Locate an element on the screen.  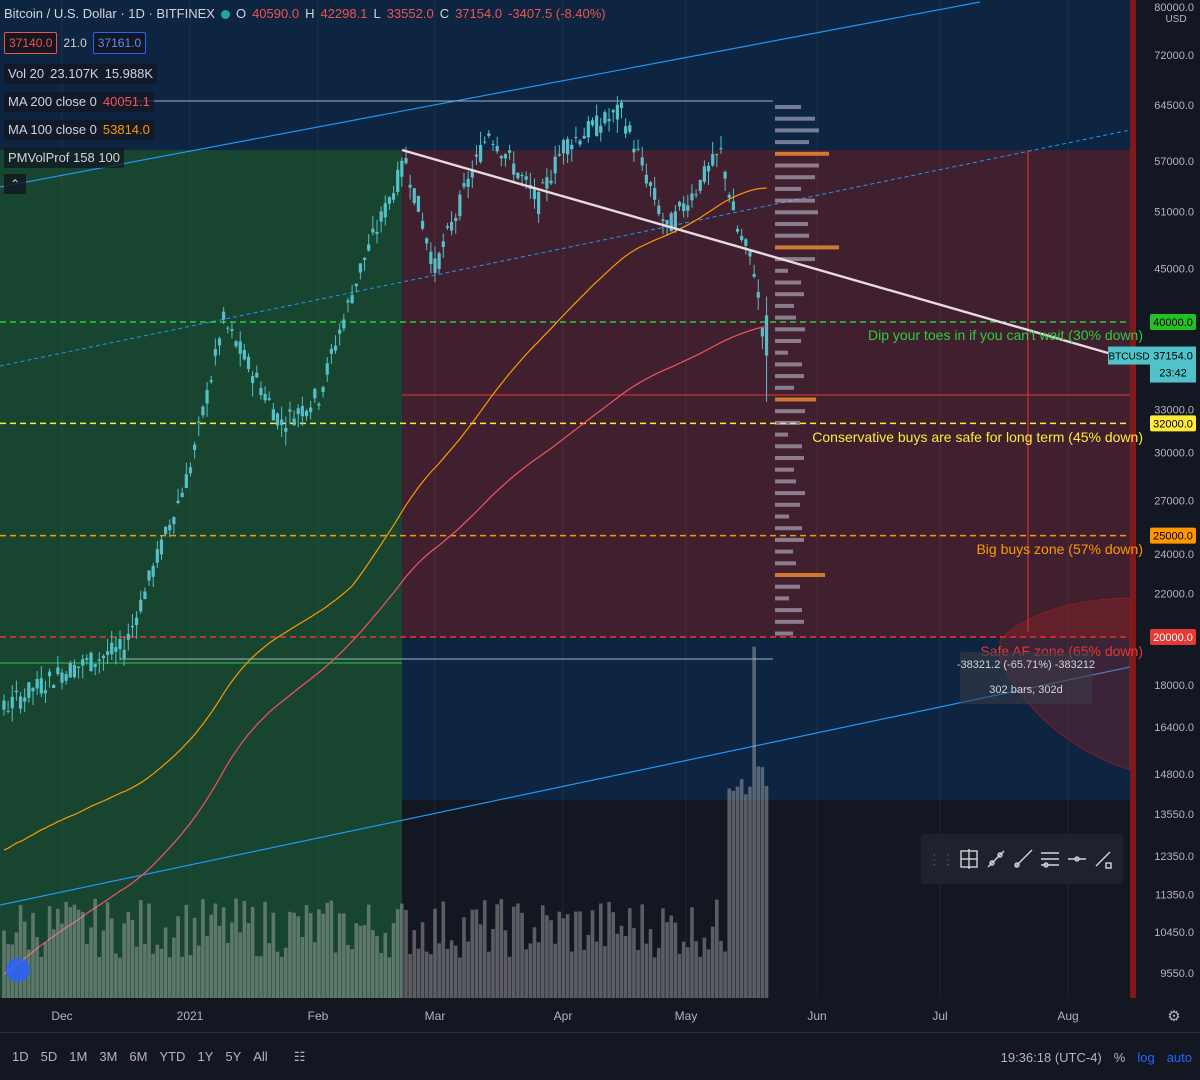
time-axis-bg is located at coordinates (568, 1015).